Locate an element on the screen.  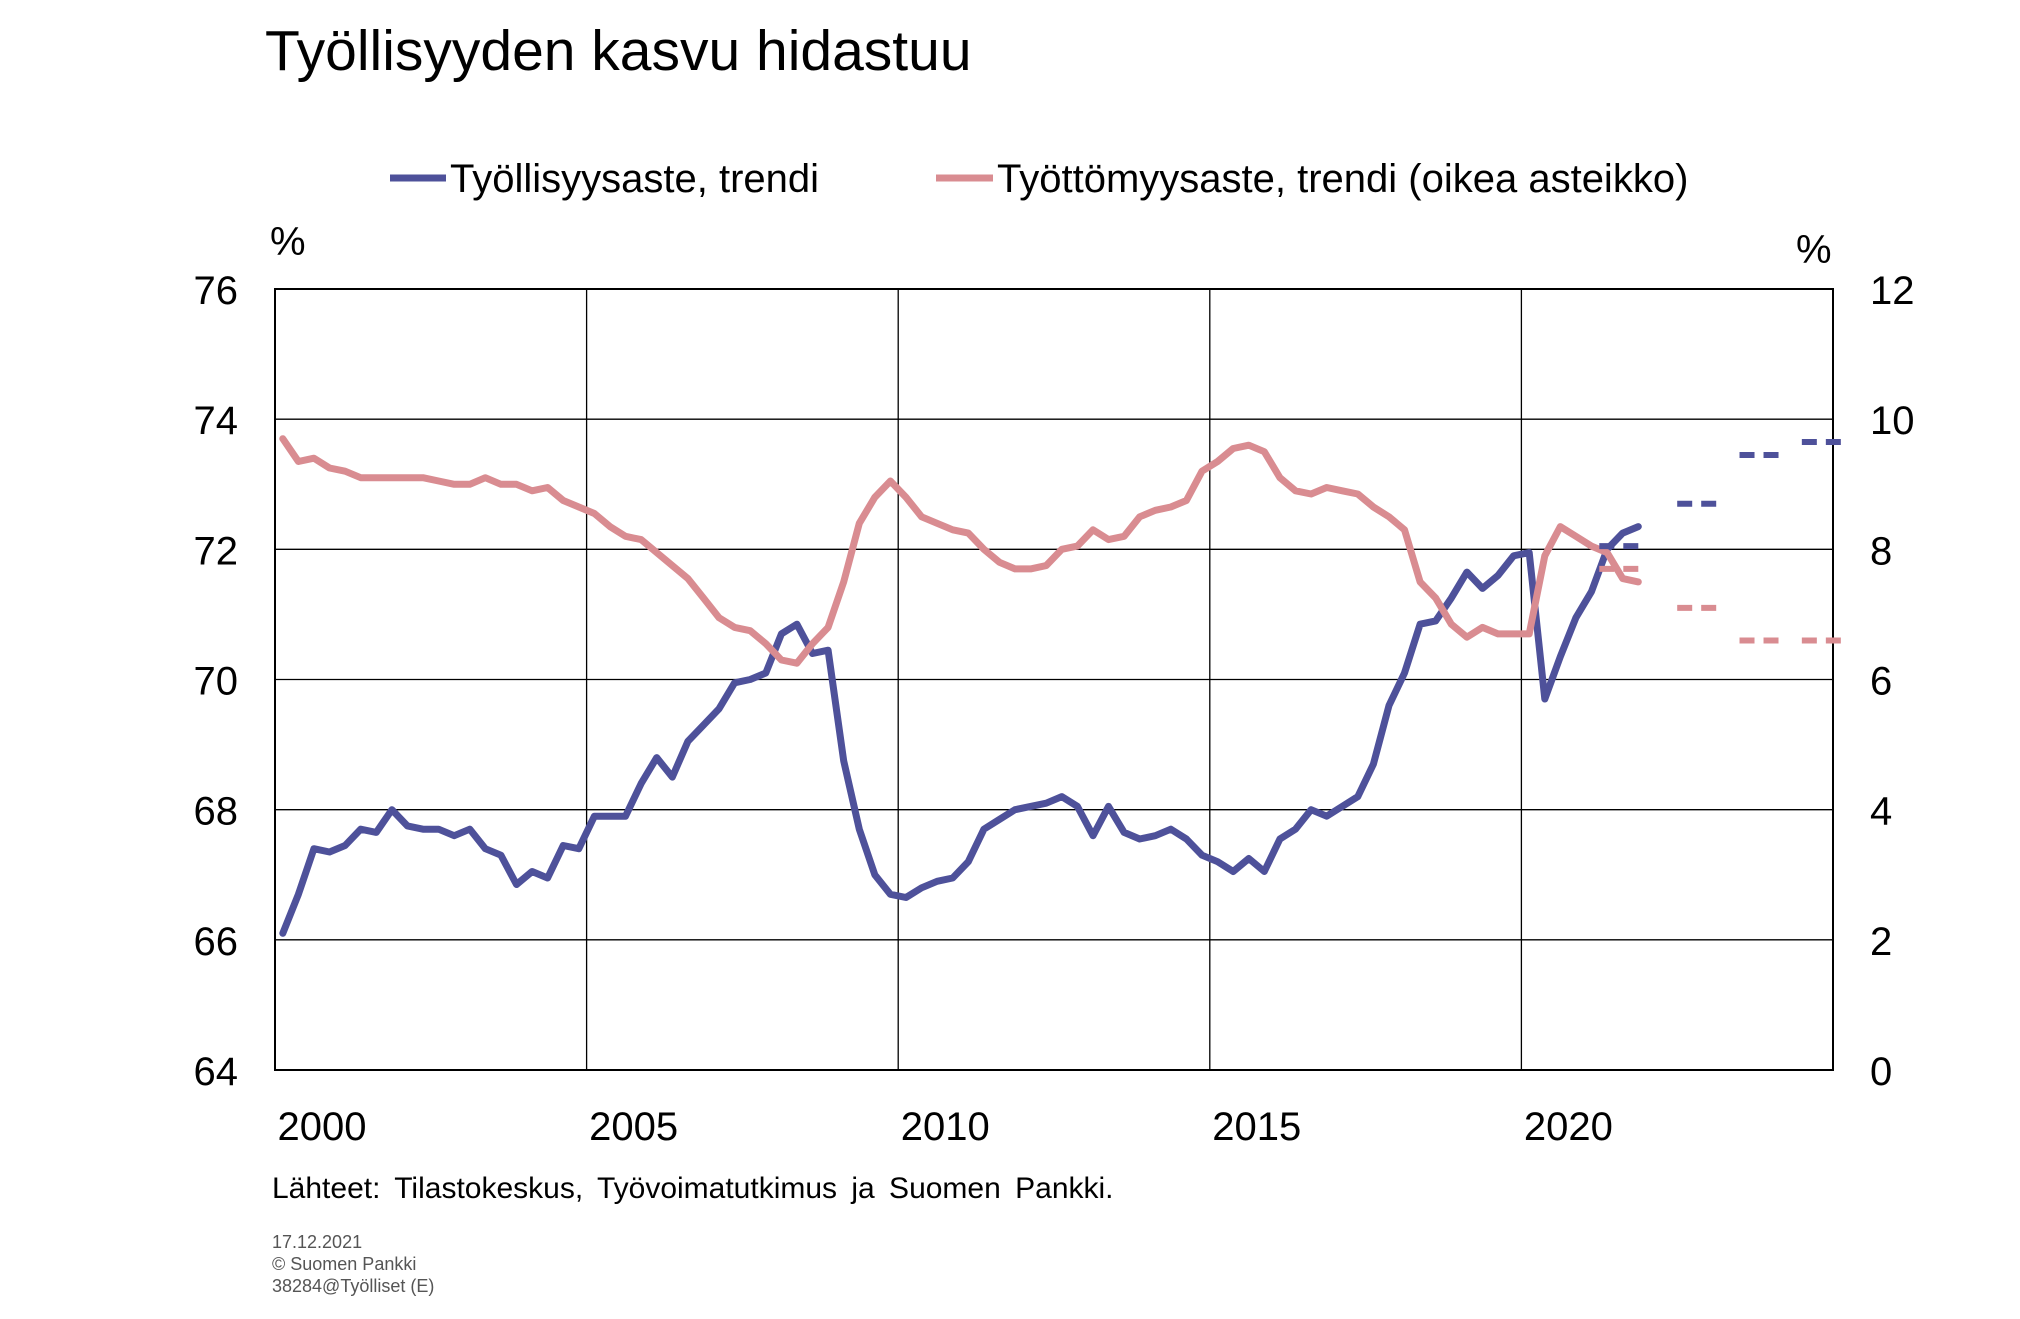
x-tick-label: 2000 is located at coordinates (322, 1127).